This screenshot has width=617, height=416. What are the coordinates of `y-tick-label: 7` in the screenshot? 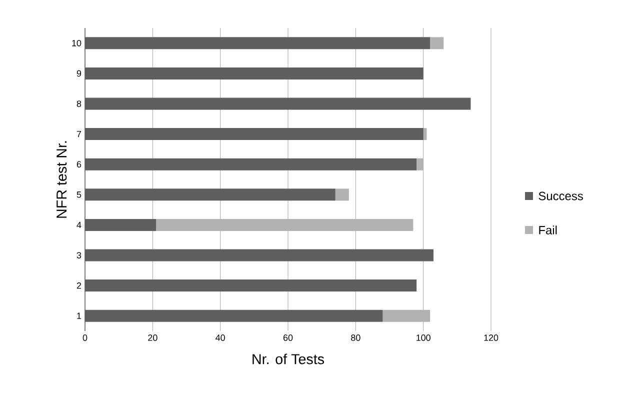 It's located at (79, 134).